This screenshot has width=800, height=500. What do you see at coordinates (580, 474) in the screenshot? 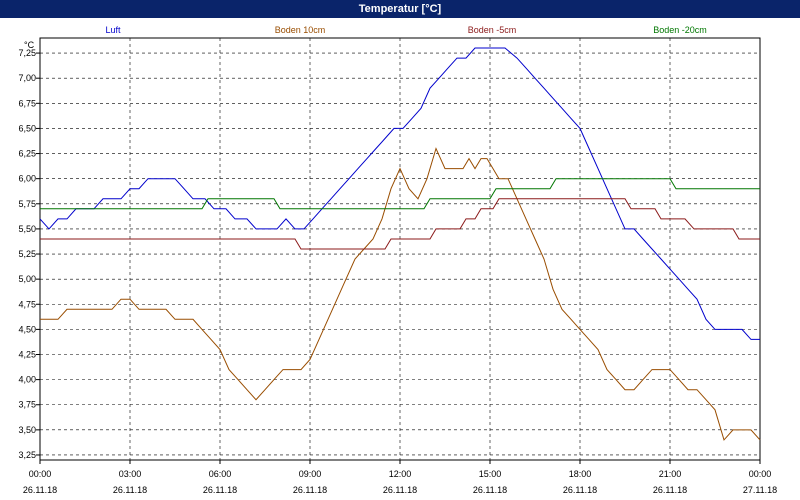
I see `x-tick-label-time: 18:00` at bounding box center [580, 474].